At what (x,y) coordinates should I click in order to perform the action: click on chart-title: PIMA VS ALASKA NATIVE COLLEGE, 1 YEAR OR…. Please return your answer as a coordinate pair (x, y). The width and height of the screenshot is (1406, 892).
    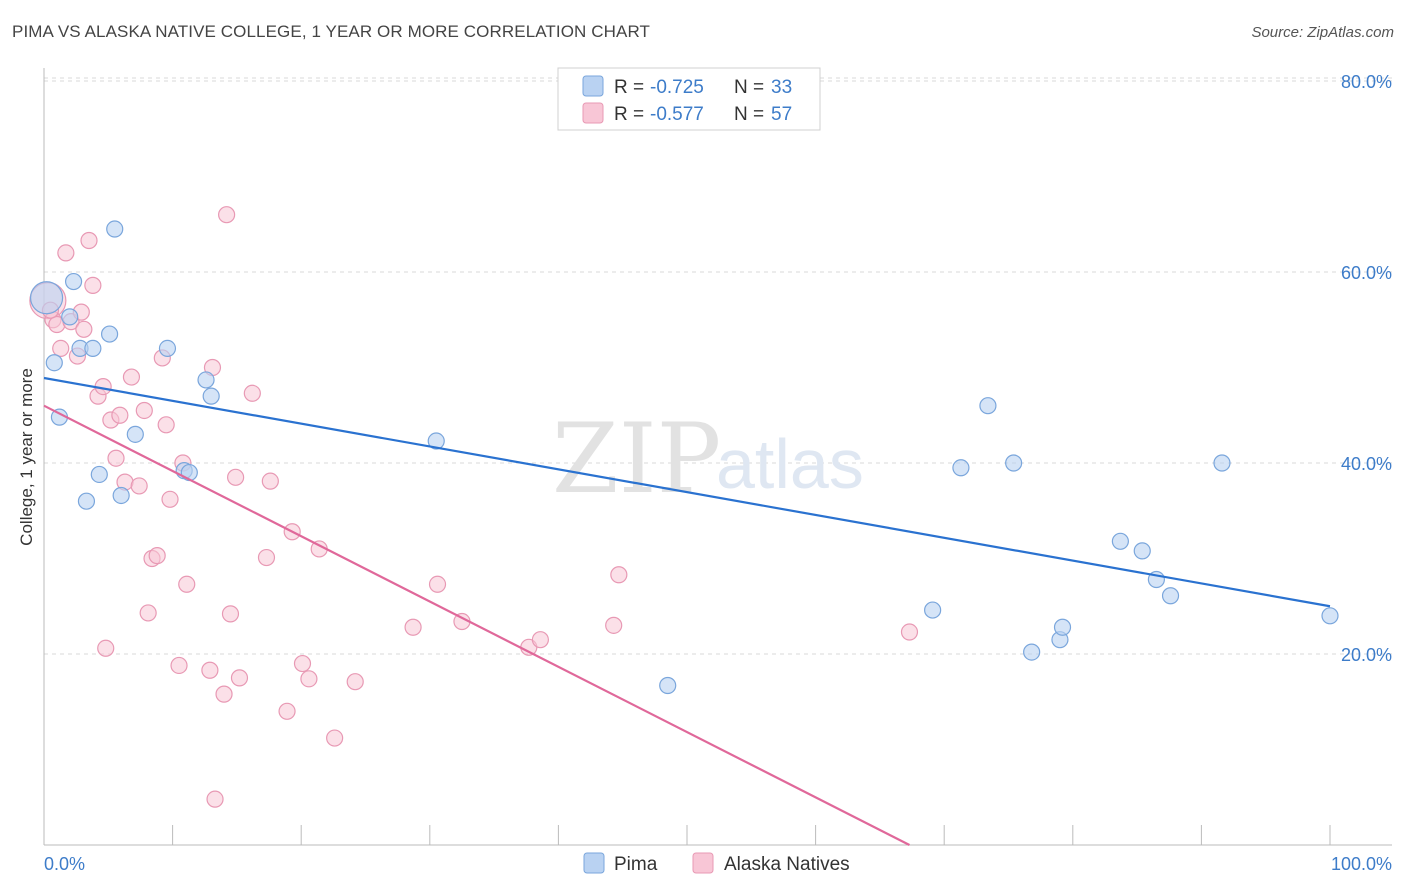
    Looking at the image, I should click on (331, 31).